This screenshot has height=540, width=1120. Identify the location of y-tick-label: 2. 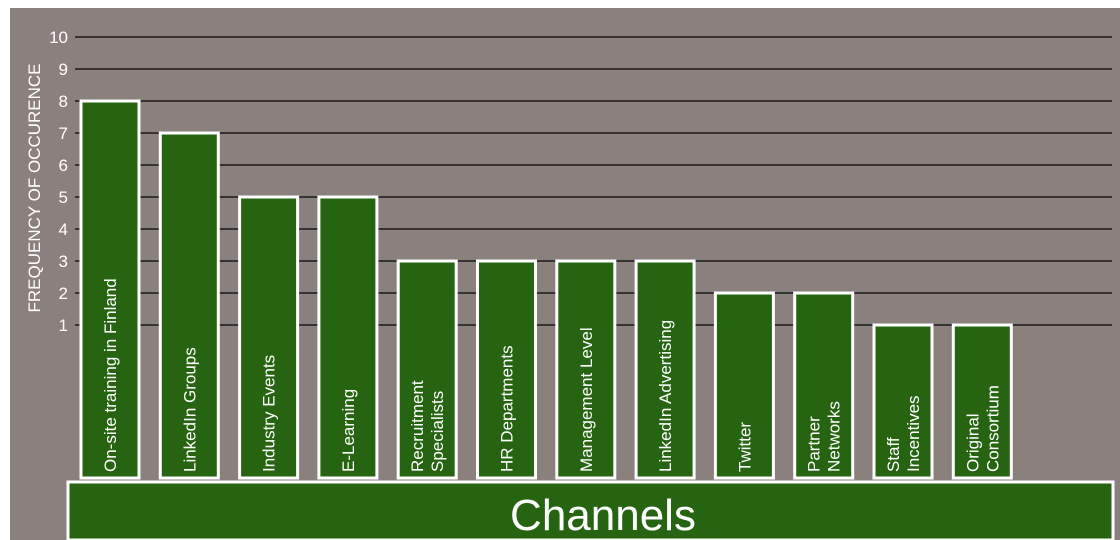
(63, 293).